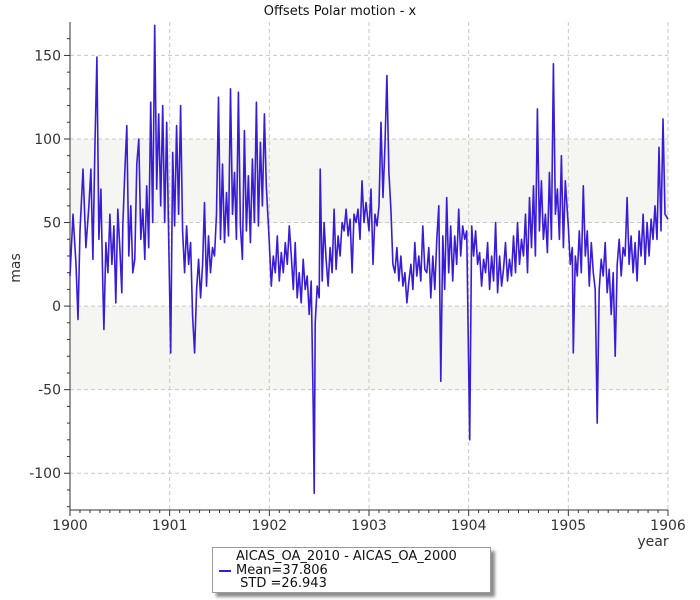  I want to click on y-axis-label: mas, so click(16, 268).